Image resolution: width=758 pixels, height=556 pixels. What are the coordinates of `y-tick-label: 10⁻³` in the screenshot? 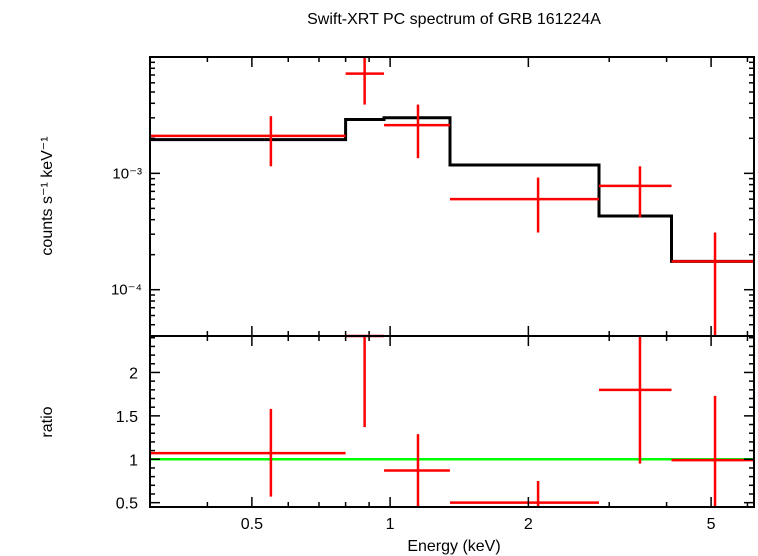 It's located at (127, 173).